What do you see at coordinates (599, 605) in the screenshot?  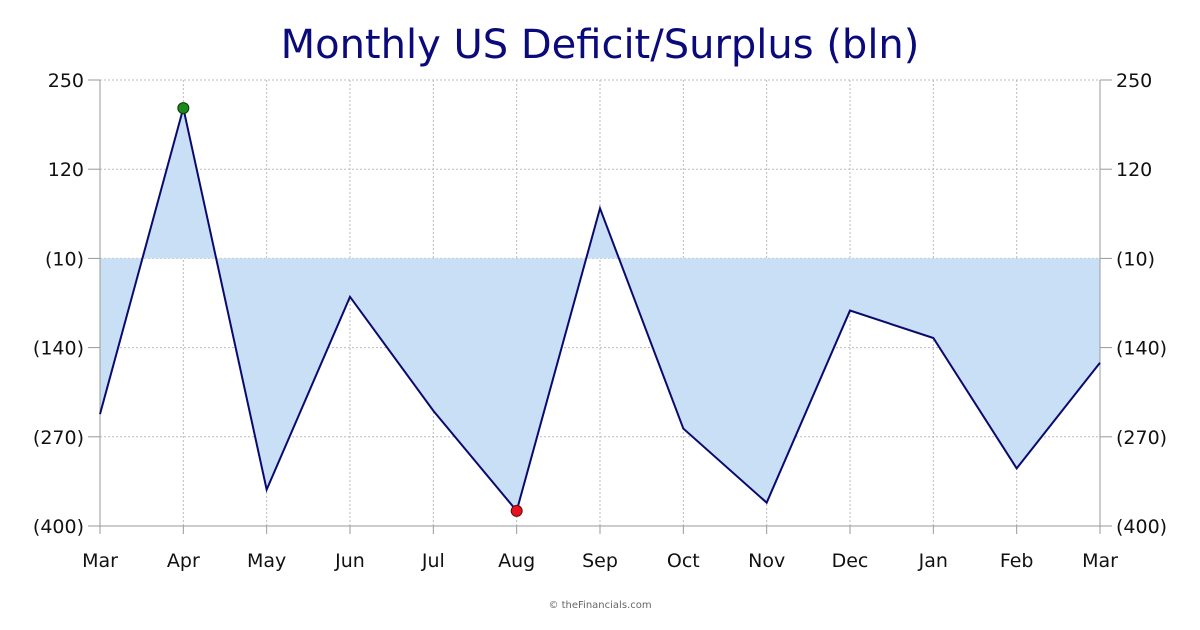 I see `credit-text: © theFinancials.com` at bounding box center [599, 605].